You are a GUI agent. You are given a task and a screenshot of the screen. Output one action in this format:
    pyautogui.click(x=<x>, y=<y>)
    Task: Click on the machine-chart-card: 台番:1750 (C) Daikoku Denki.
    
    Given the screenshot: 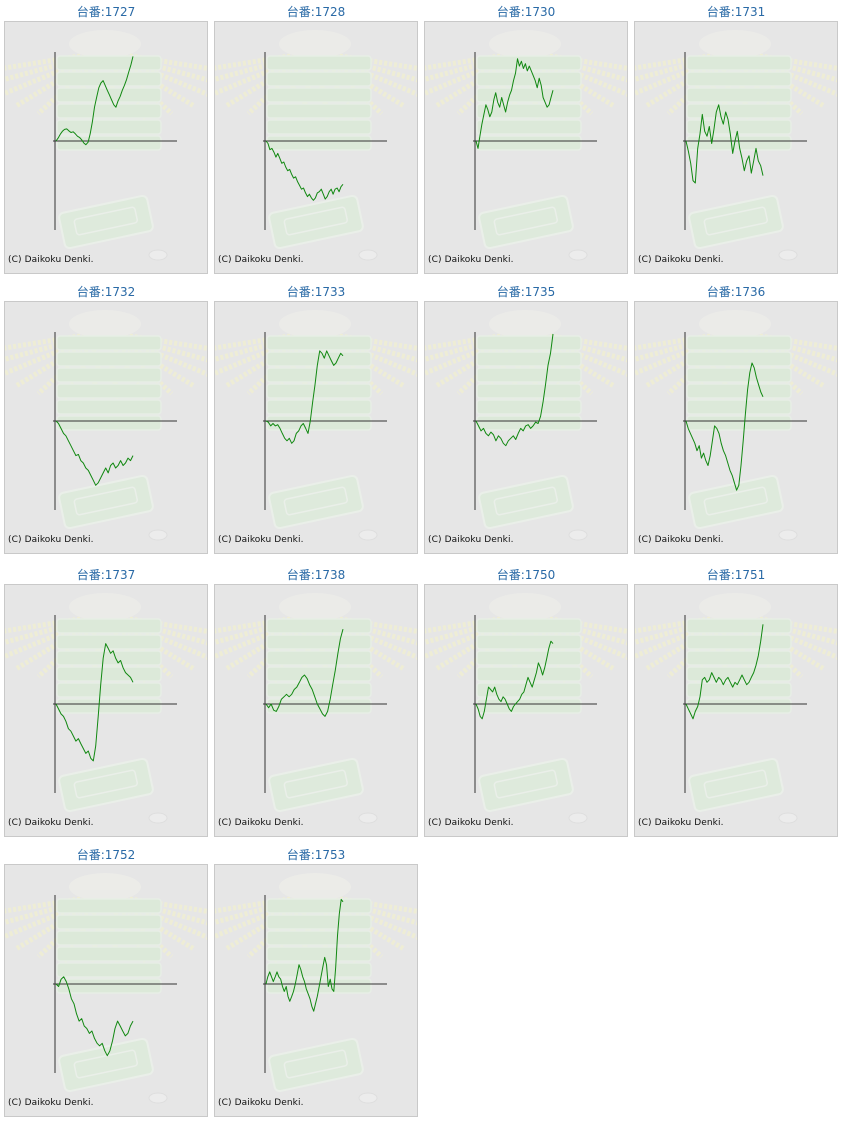 What is the action you would take?
    pyautogui.click(x=526, y=700)
    